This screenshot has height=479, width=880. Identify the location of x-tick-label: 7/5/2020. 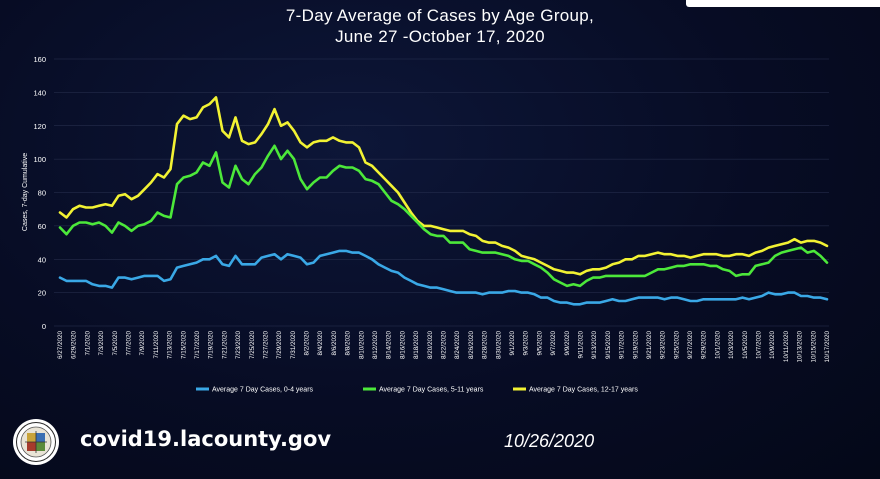
(115, 343).